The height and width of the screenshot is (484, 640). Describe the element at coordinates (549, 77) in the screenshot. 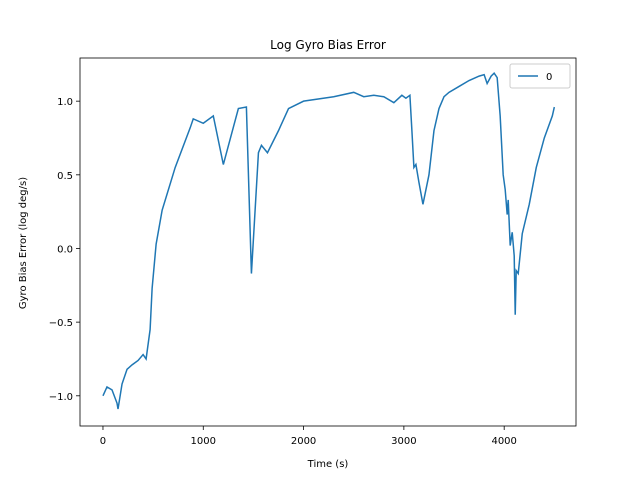

I see `legend-label: 0` at that location.